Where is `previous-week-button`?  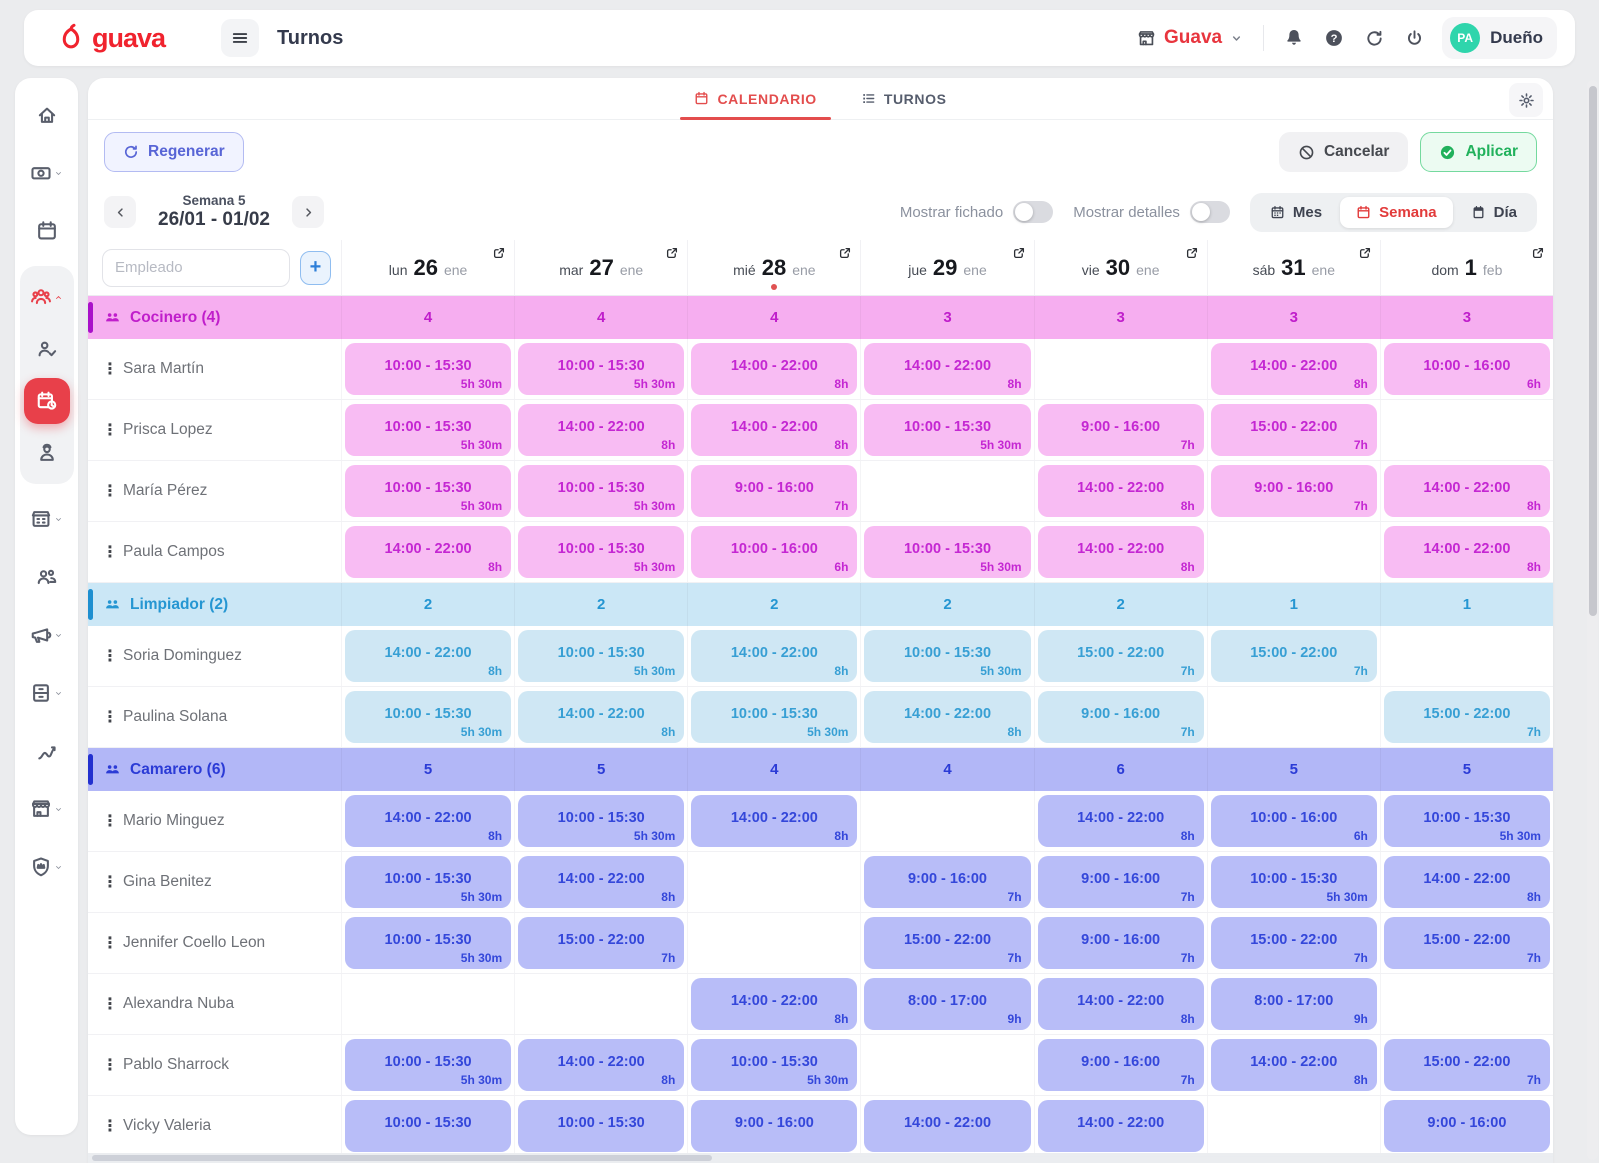 previous-week-button is located at coordinates (120, 212).